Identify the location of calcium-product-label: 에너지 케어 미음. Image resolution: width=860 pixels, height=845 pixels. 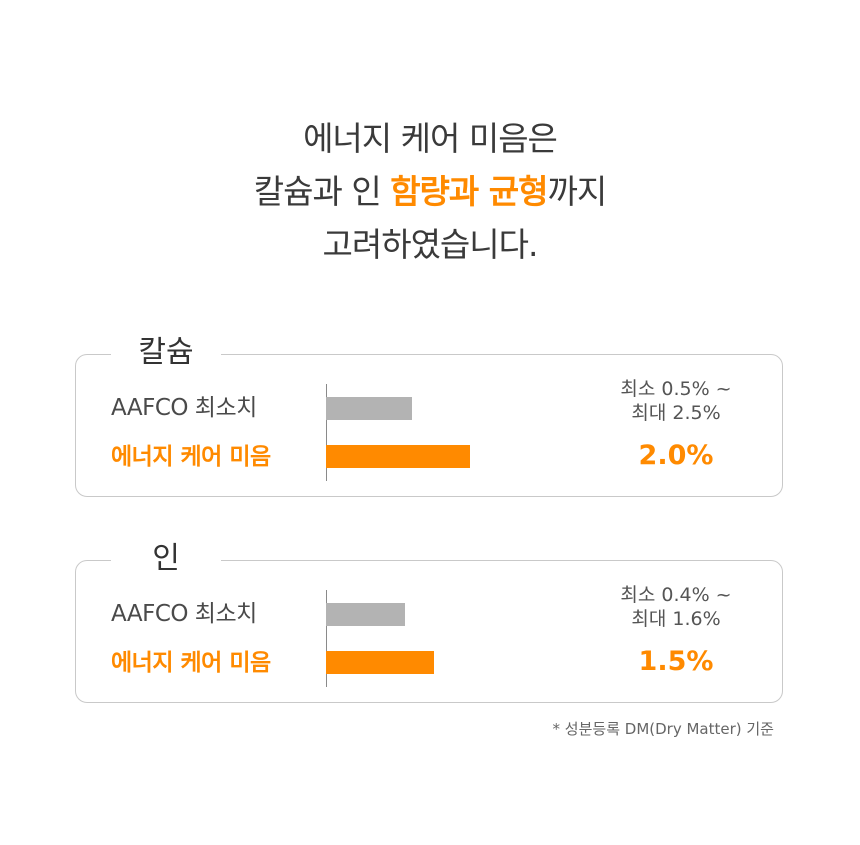
(191, 457).